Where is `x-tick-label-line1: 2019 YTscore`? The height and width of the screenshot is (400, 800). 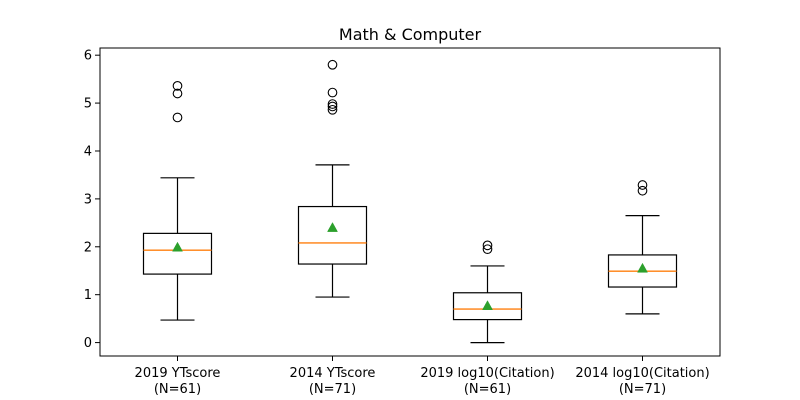 x-tick-label-line1: 2019 YTscore is located at coordinates (178, 373).